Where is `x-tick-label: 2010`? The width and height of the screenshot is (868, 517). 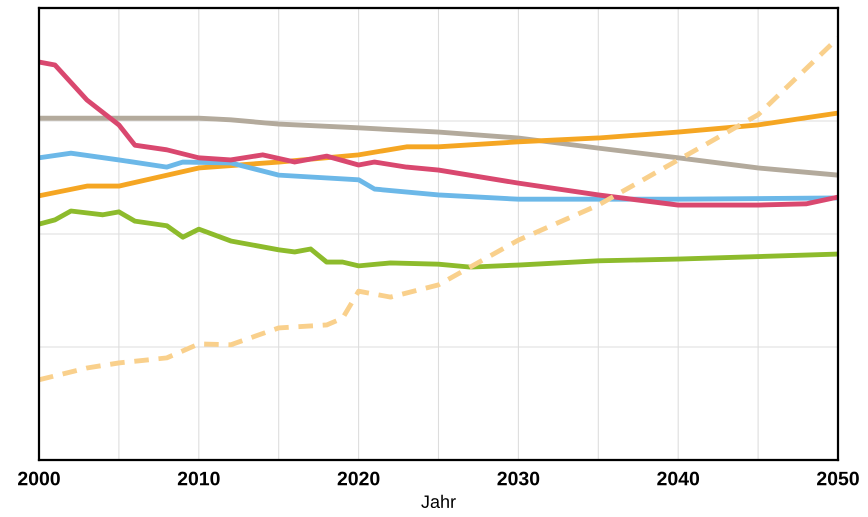
x-tick-label: 2010 is located at coordinates (199, 479).